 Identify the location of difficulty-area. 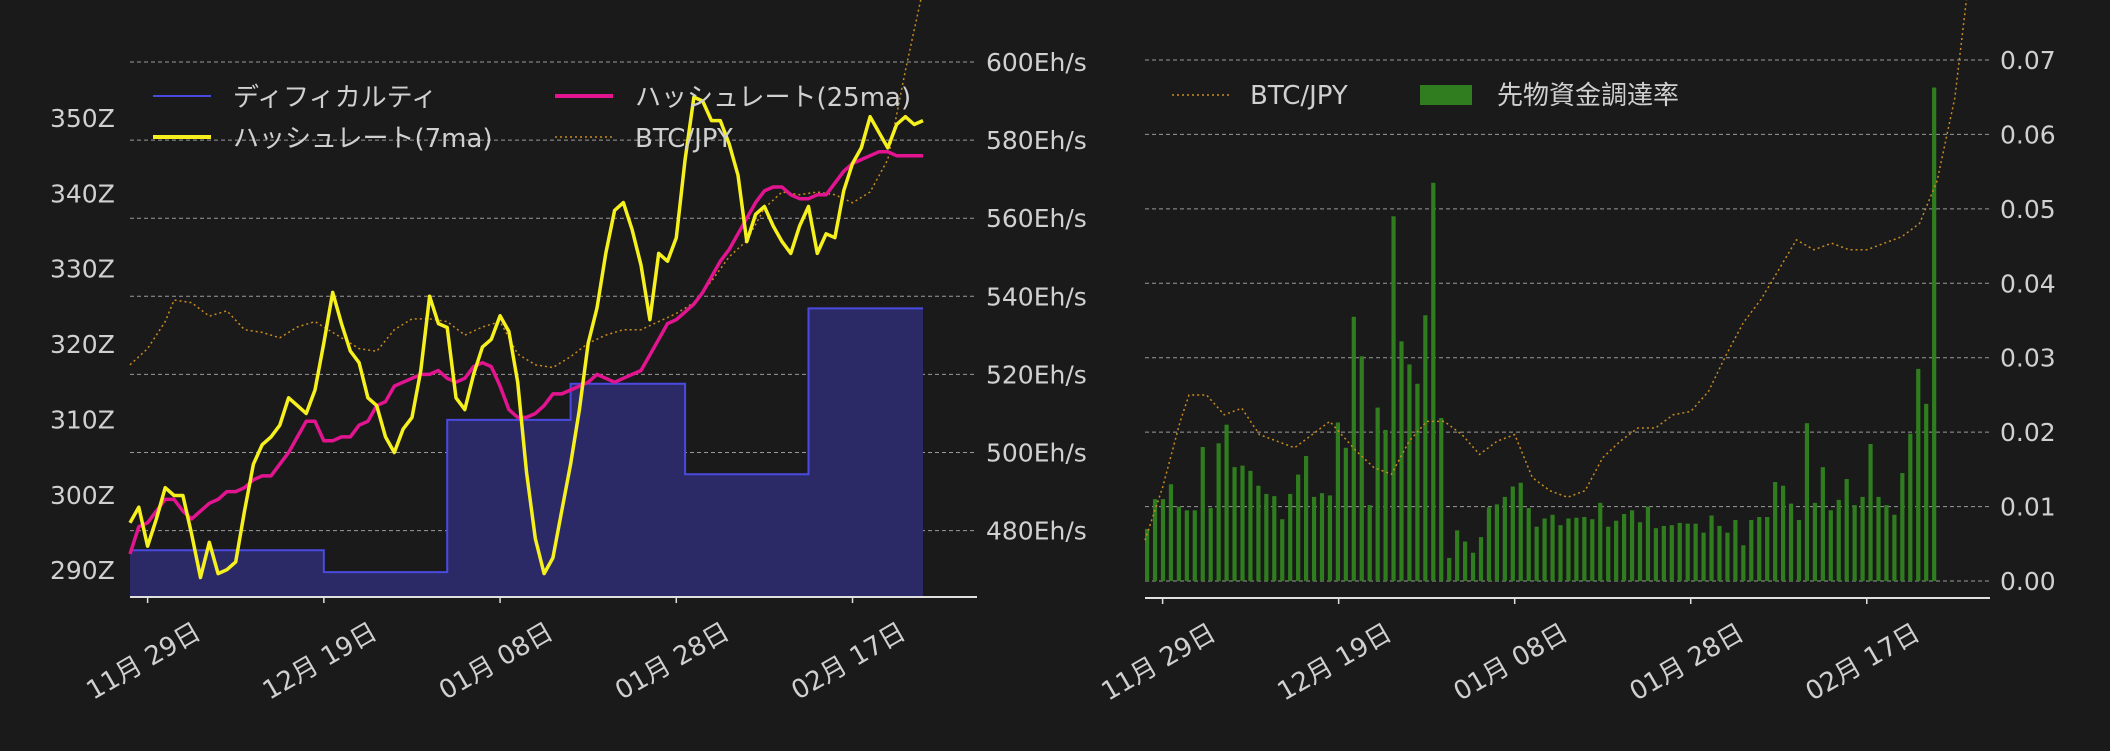
(526, 452).